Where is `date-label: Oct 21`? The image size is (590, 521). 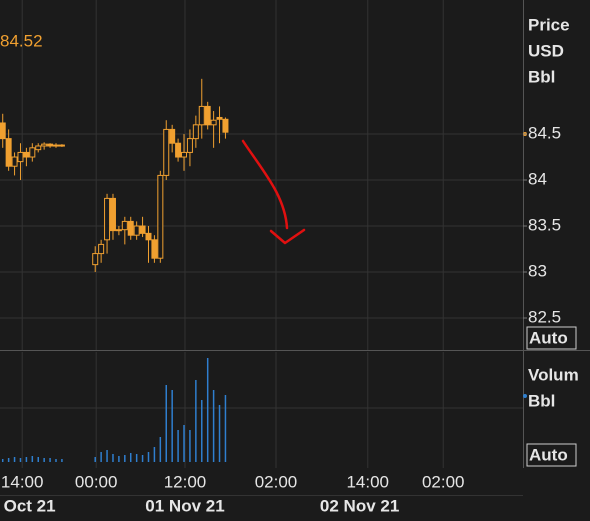 date-label: Oct 21 is located at coordinates (30, 505).